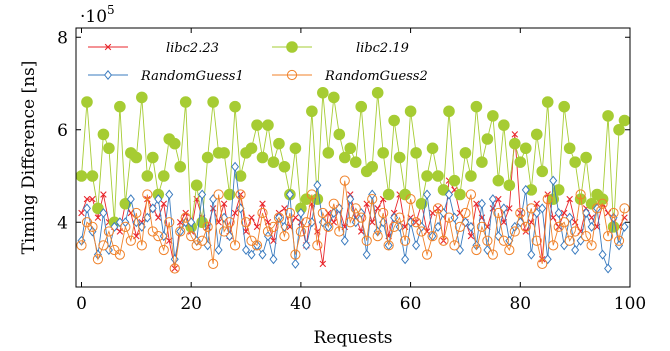  What do you see at coordinates (192, 48) in the screenshot?
I see `legend-label: libc2.23` at bounding box center [192, 48].